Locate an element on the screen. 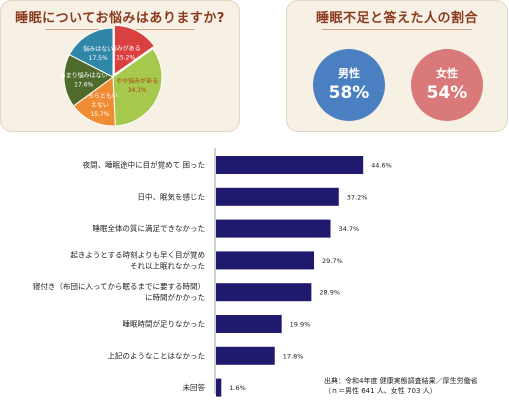 The width and height of the screenshot is (509, 400). bar-value-label: 44.6% is located at coordinates (381, 166).